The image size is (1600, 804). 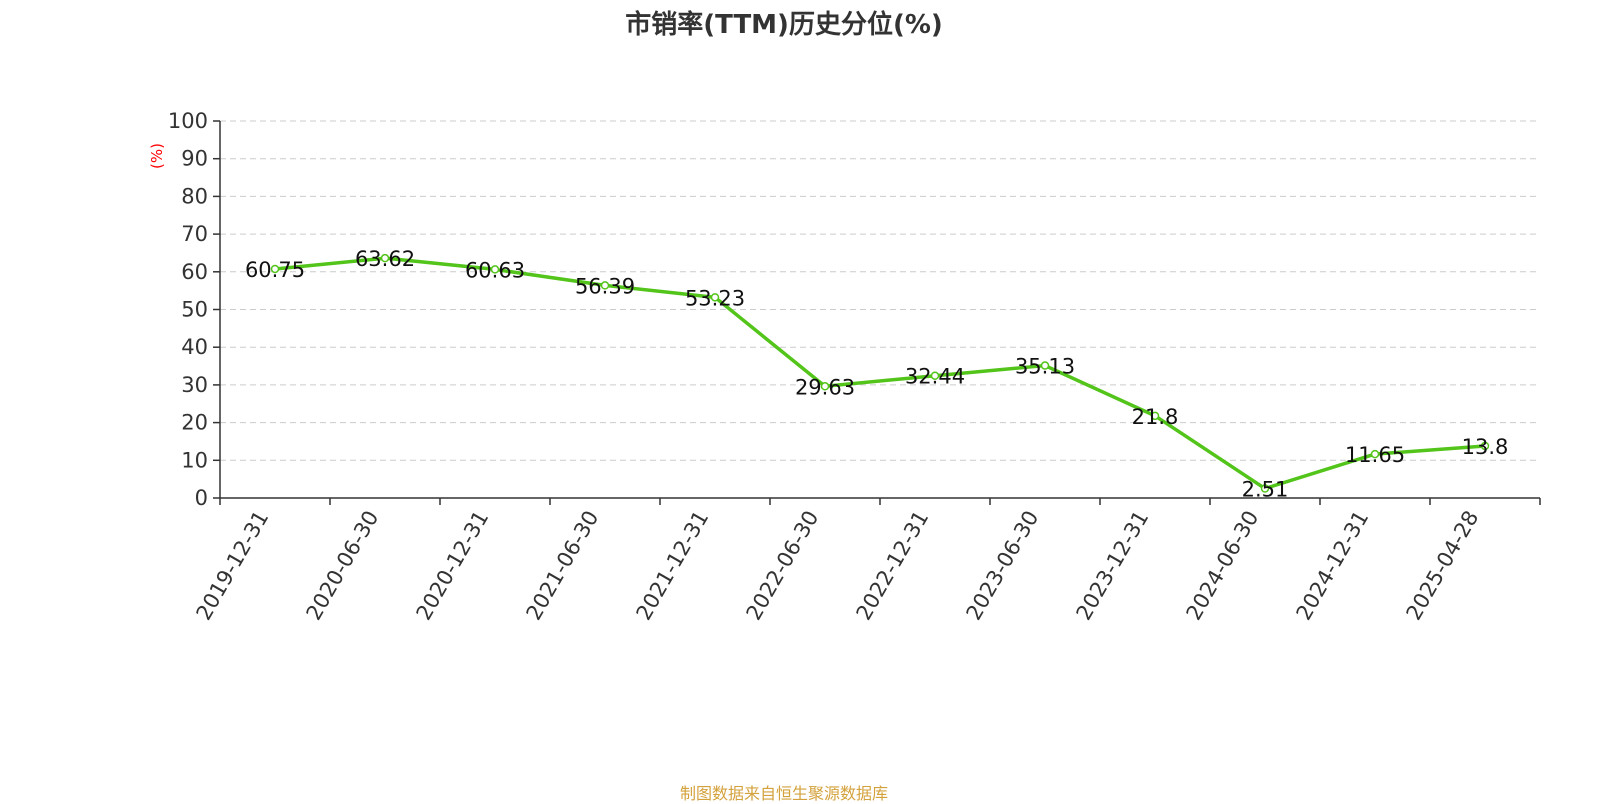 I want to click on x-tick-label: 2021-12-31, so click(x=673, y=566).